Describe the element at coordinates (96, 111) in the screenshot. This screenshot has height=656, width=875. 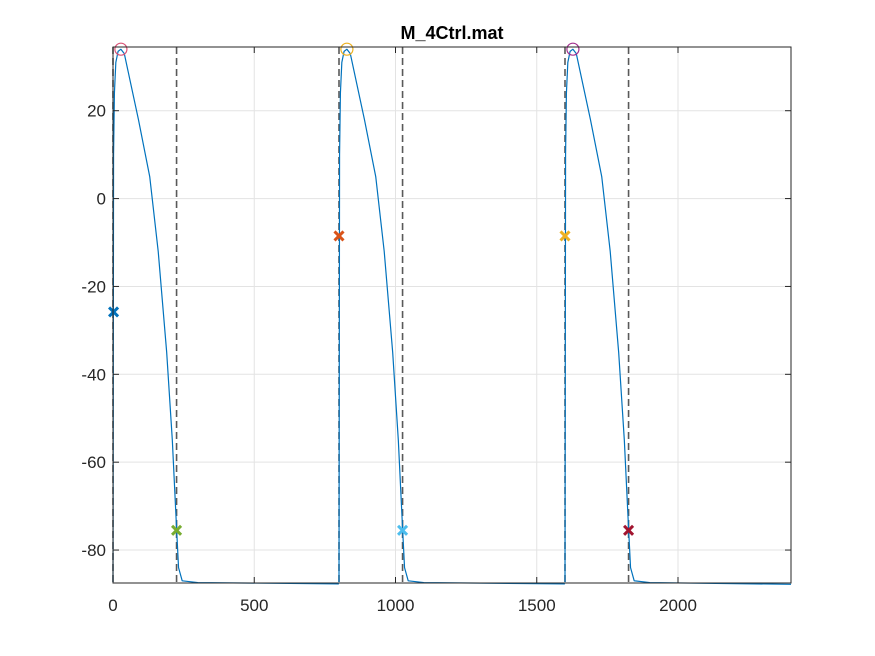
I see `y-tick-label: 20` at that location.